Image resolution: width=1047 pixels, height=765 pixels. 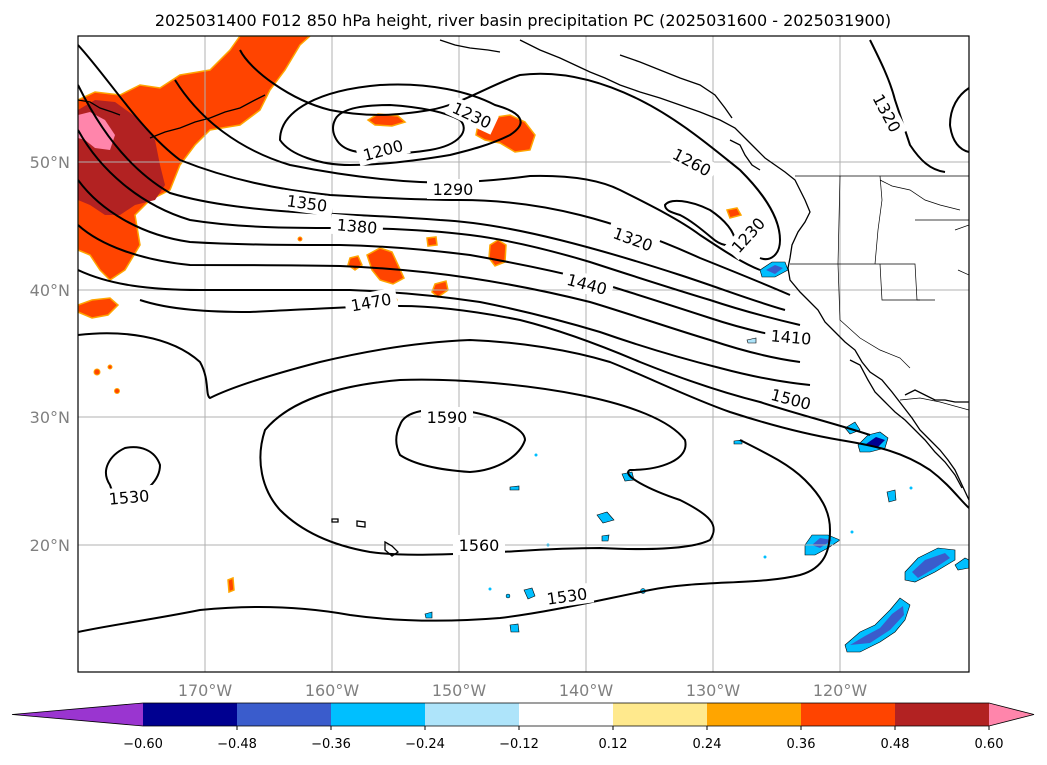 What do you see at coordinates (840, 690) in the screenshot?
I see `lon-label: 120°W` at bounding box center [840, 690].